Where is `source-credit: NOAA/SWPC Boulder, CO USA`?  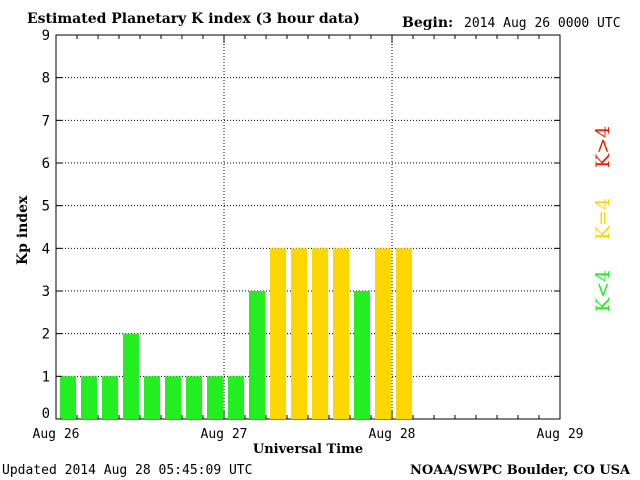
source-credit: NOAA/SWPC Boulder, CO USA is located at coordinates (520, 470).